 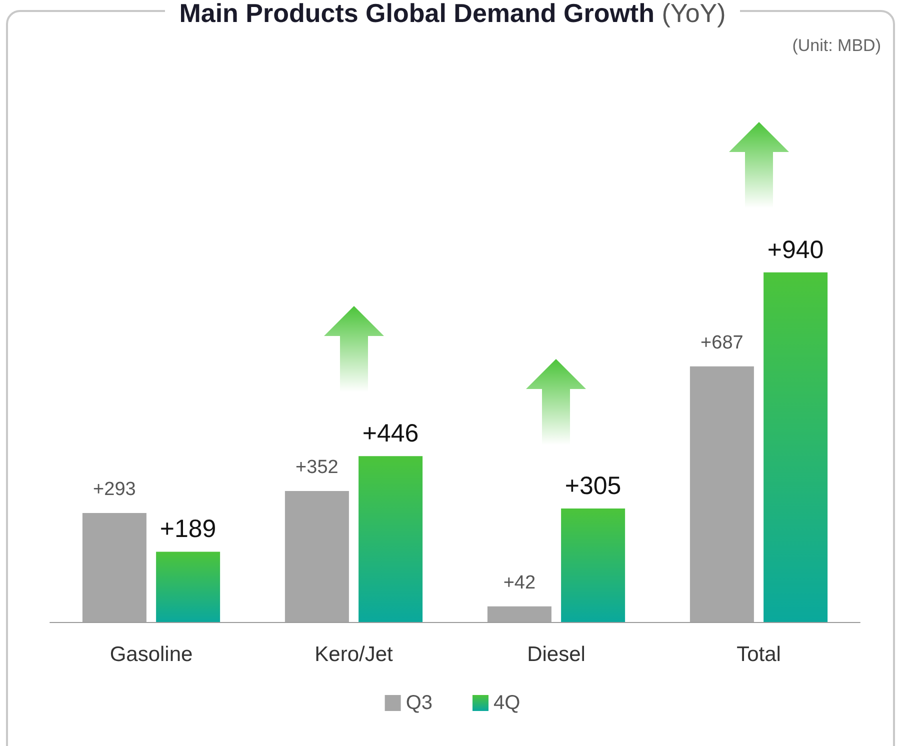 I want to click on data-label: +42, so click(x=519, y=583).